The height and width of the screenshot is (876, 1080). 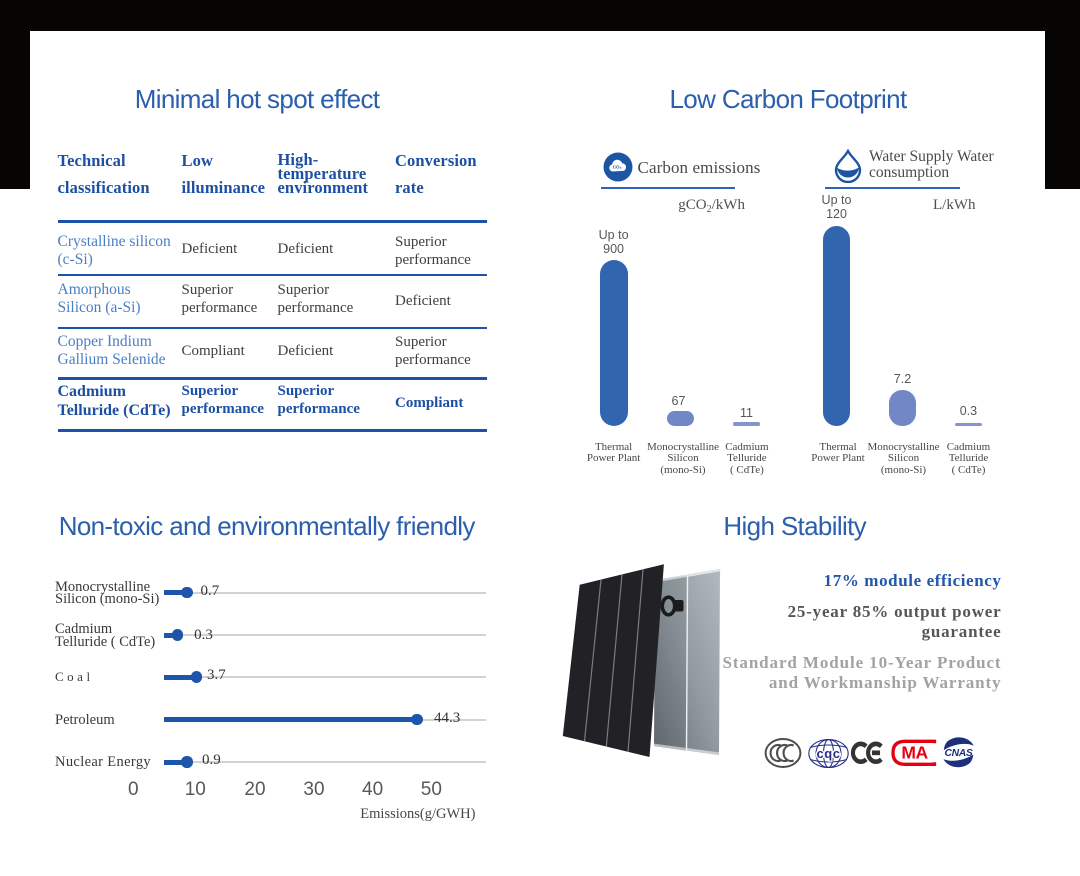 What do you see at coordinates (617, 166) in the screenshot?
I see `svg-text: CO₂` at bounding box center [617, 166].